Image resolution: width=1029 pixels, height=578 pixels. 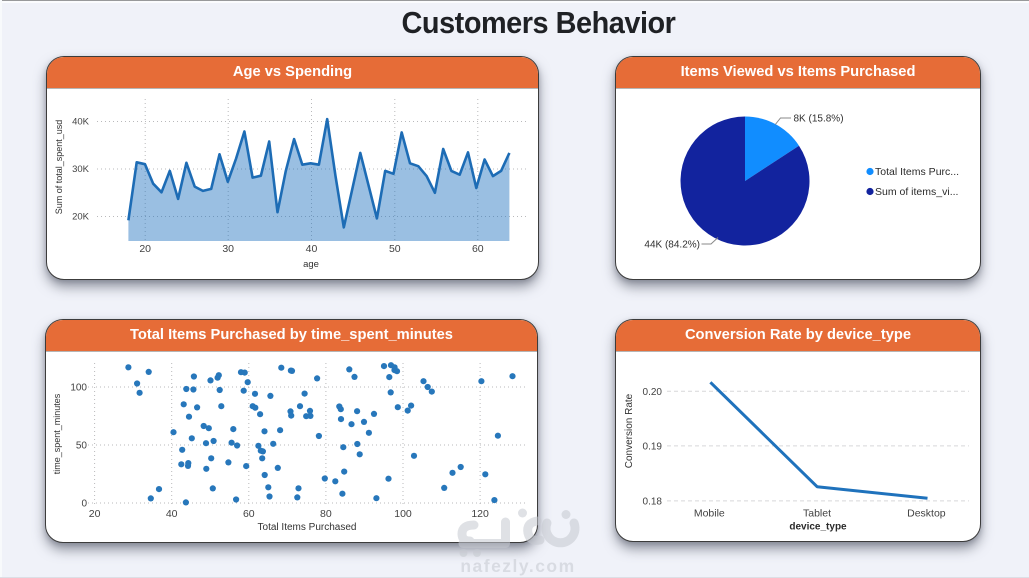 What do you see at coordinates (926, 514) in the screenshot?
I see `svg-text: Desktop` at bounding box center [926, 514].